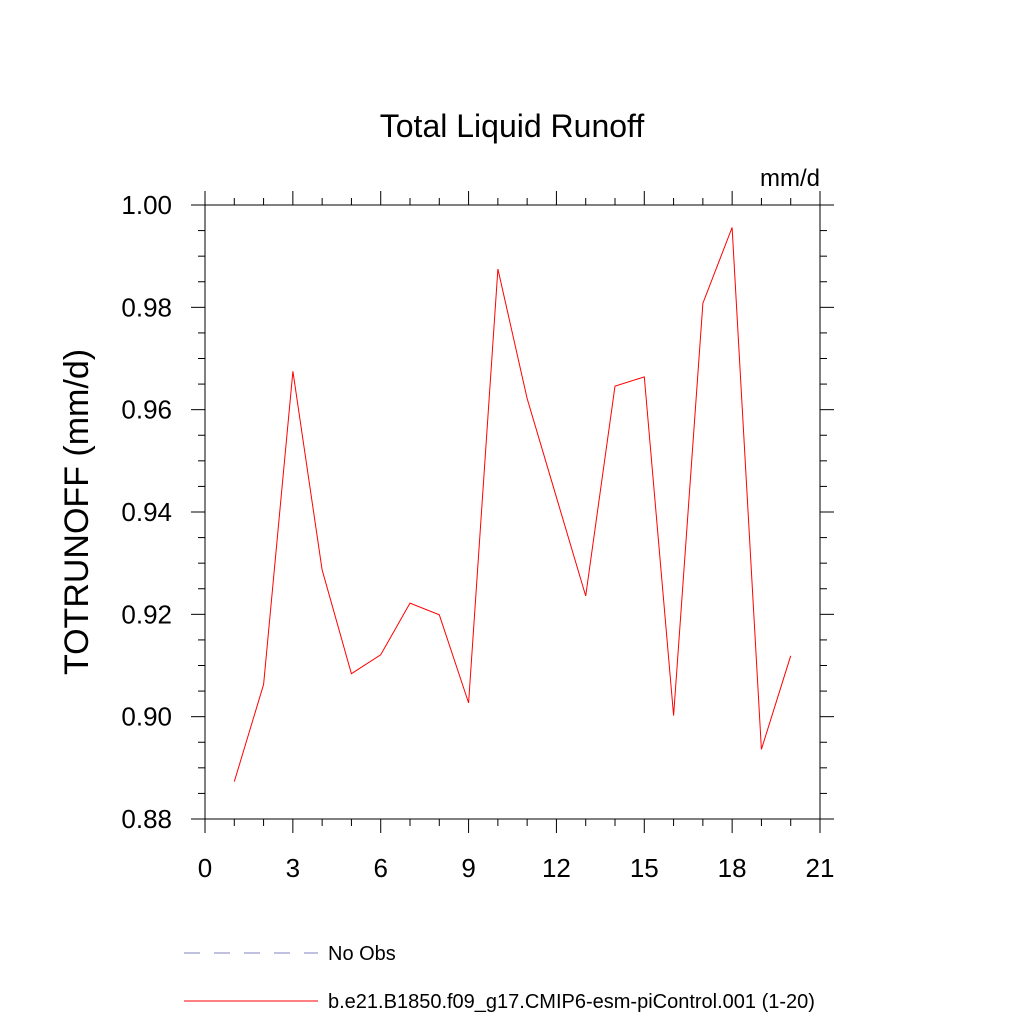 The width and height of the screenshot is (1024, 1024). Describe the element at coordinates (468, 868) in the screenshot. I see `x-tick-label: 9` at that location.